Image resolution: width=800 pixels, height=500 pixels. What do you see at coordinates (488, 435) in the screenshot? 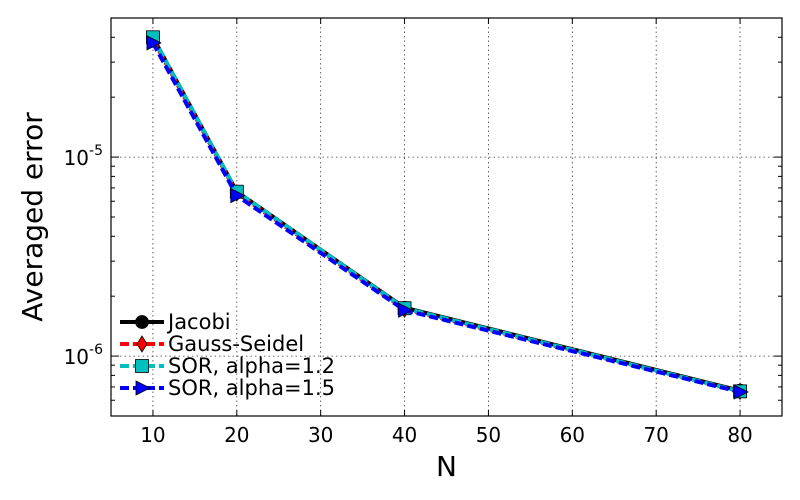
I see `x-tick-label: 50` at bounding box center [488, 435].